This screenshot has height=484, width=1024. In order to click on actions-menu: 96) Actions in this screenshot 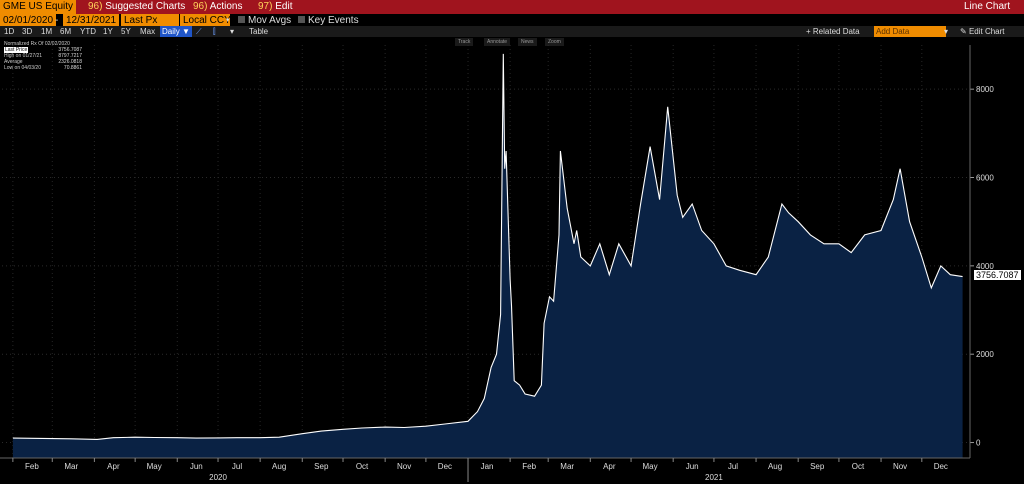, I will do `click(217, 7)`.